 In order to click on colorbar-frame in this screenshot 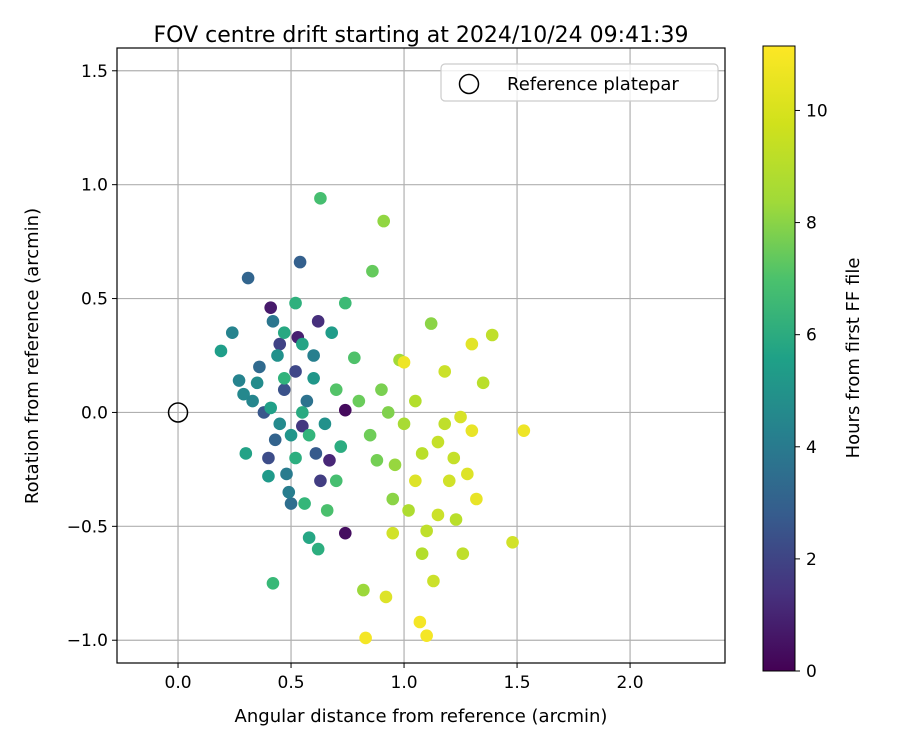, I will do `click(779, 358)`.